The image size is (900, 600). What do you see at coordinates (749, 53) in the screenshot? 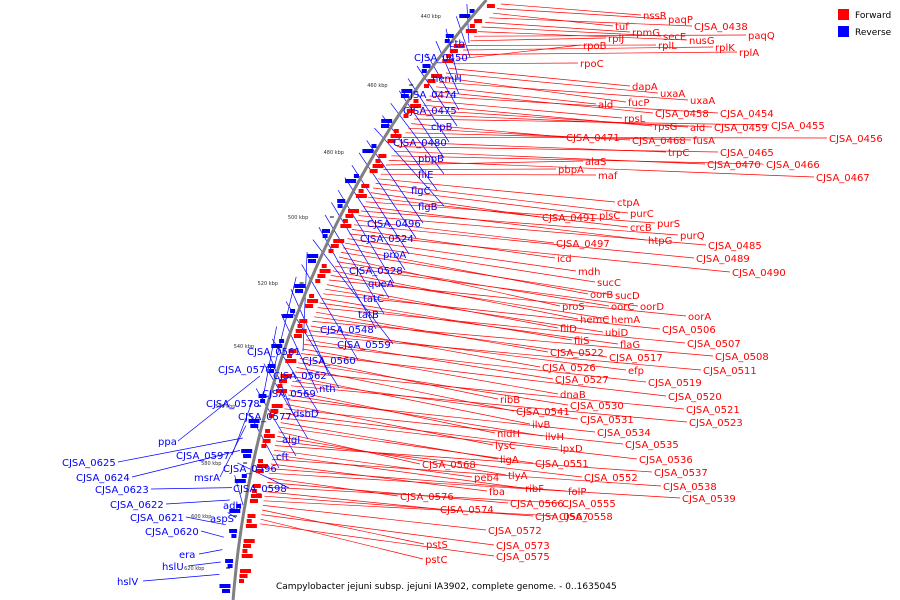
I see `forward-gene-label: rplA` at bounding box center [749, 53].